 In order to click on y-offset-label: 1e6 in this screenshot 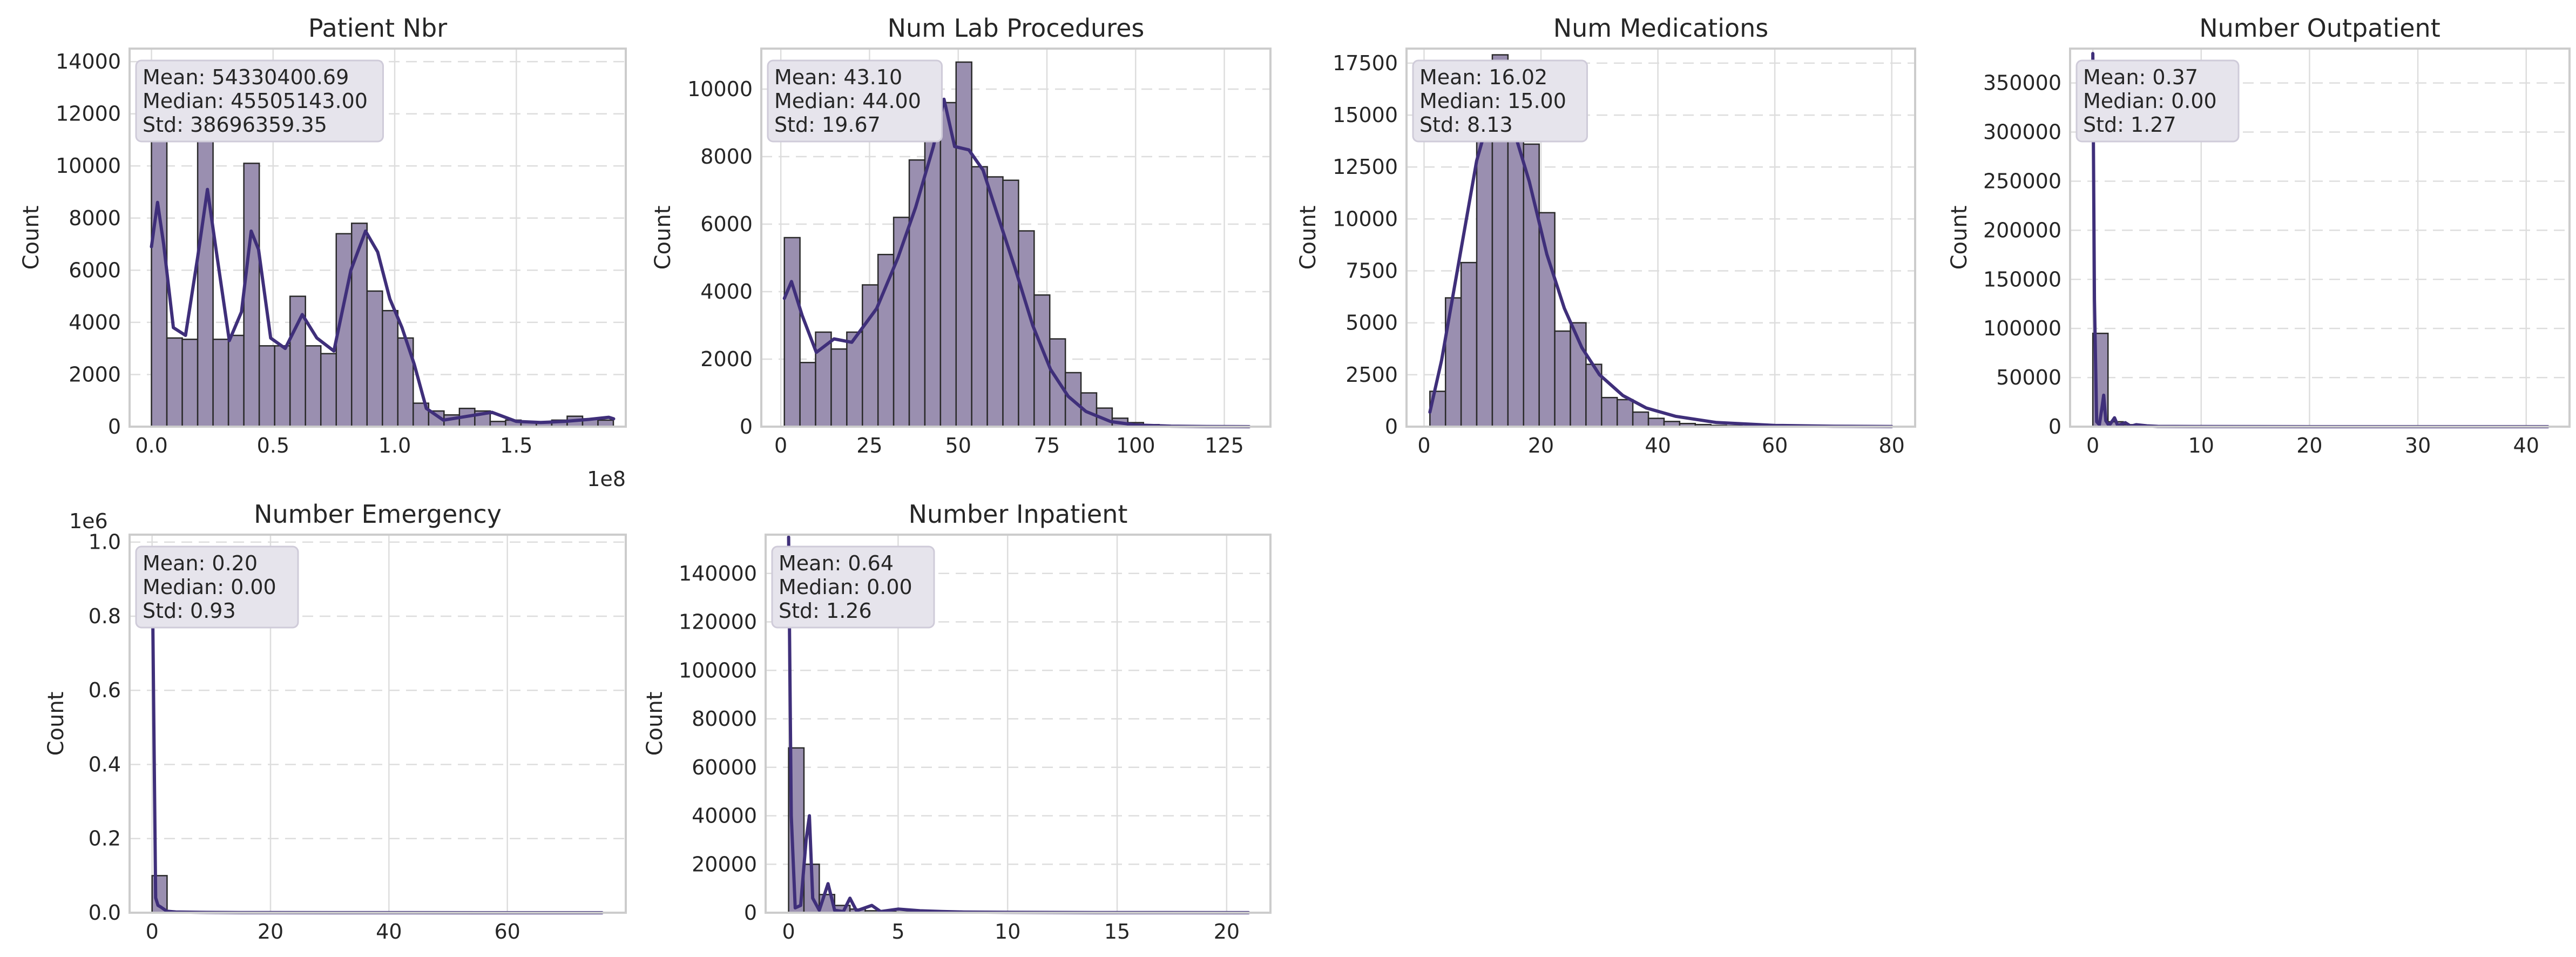, I will do `click(89, 521)`.